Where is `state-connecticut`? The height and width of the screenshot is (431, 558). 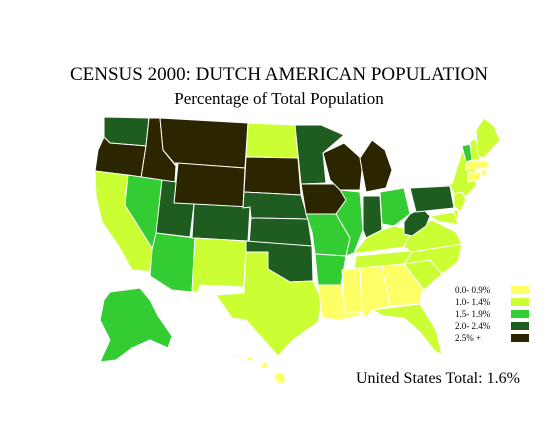 state-connecticut is located at coordinates (474, 177).